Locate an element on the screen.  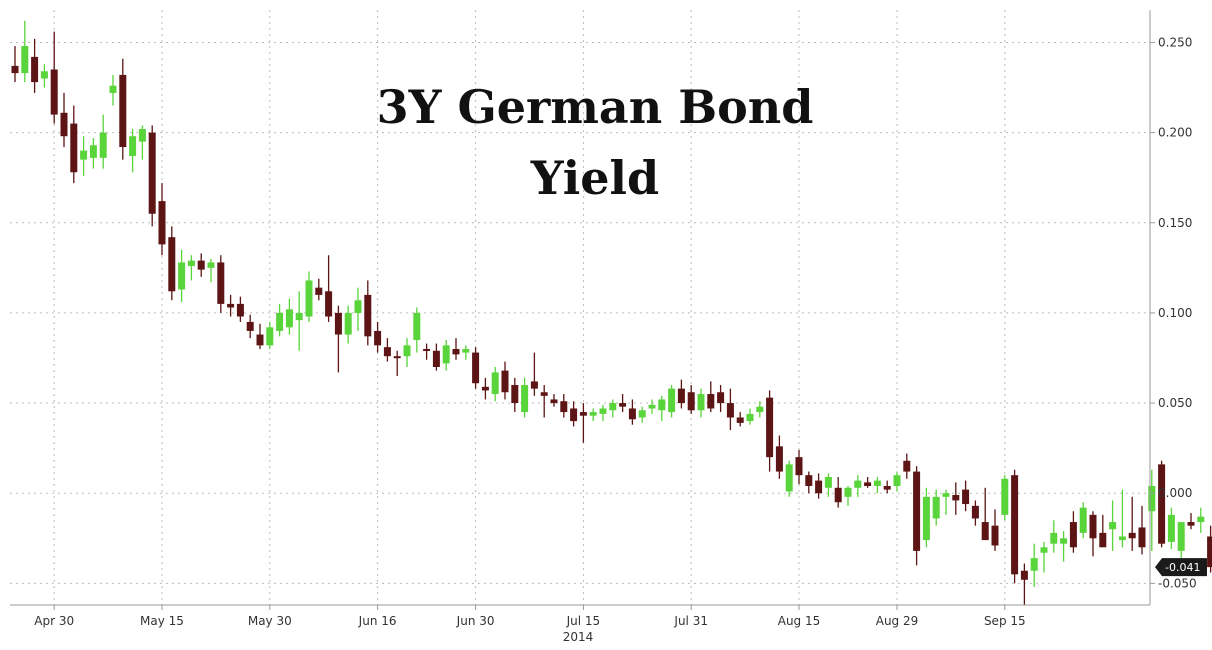
last-value-label: -0.041 is located at coordinates (1182, 567).